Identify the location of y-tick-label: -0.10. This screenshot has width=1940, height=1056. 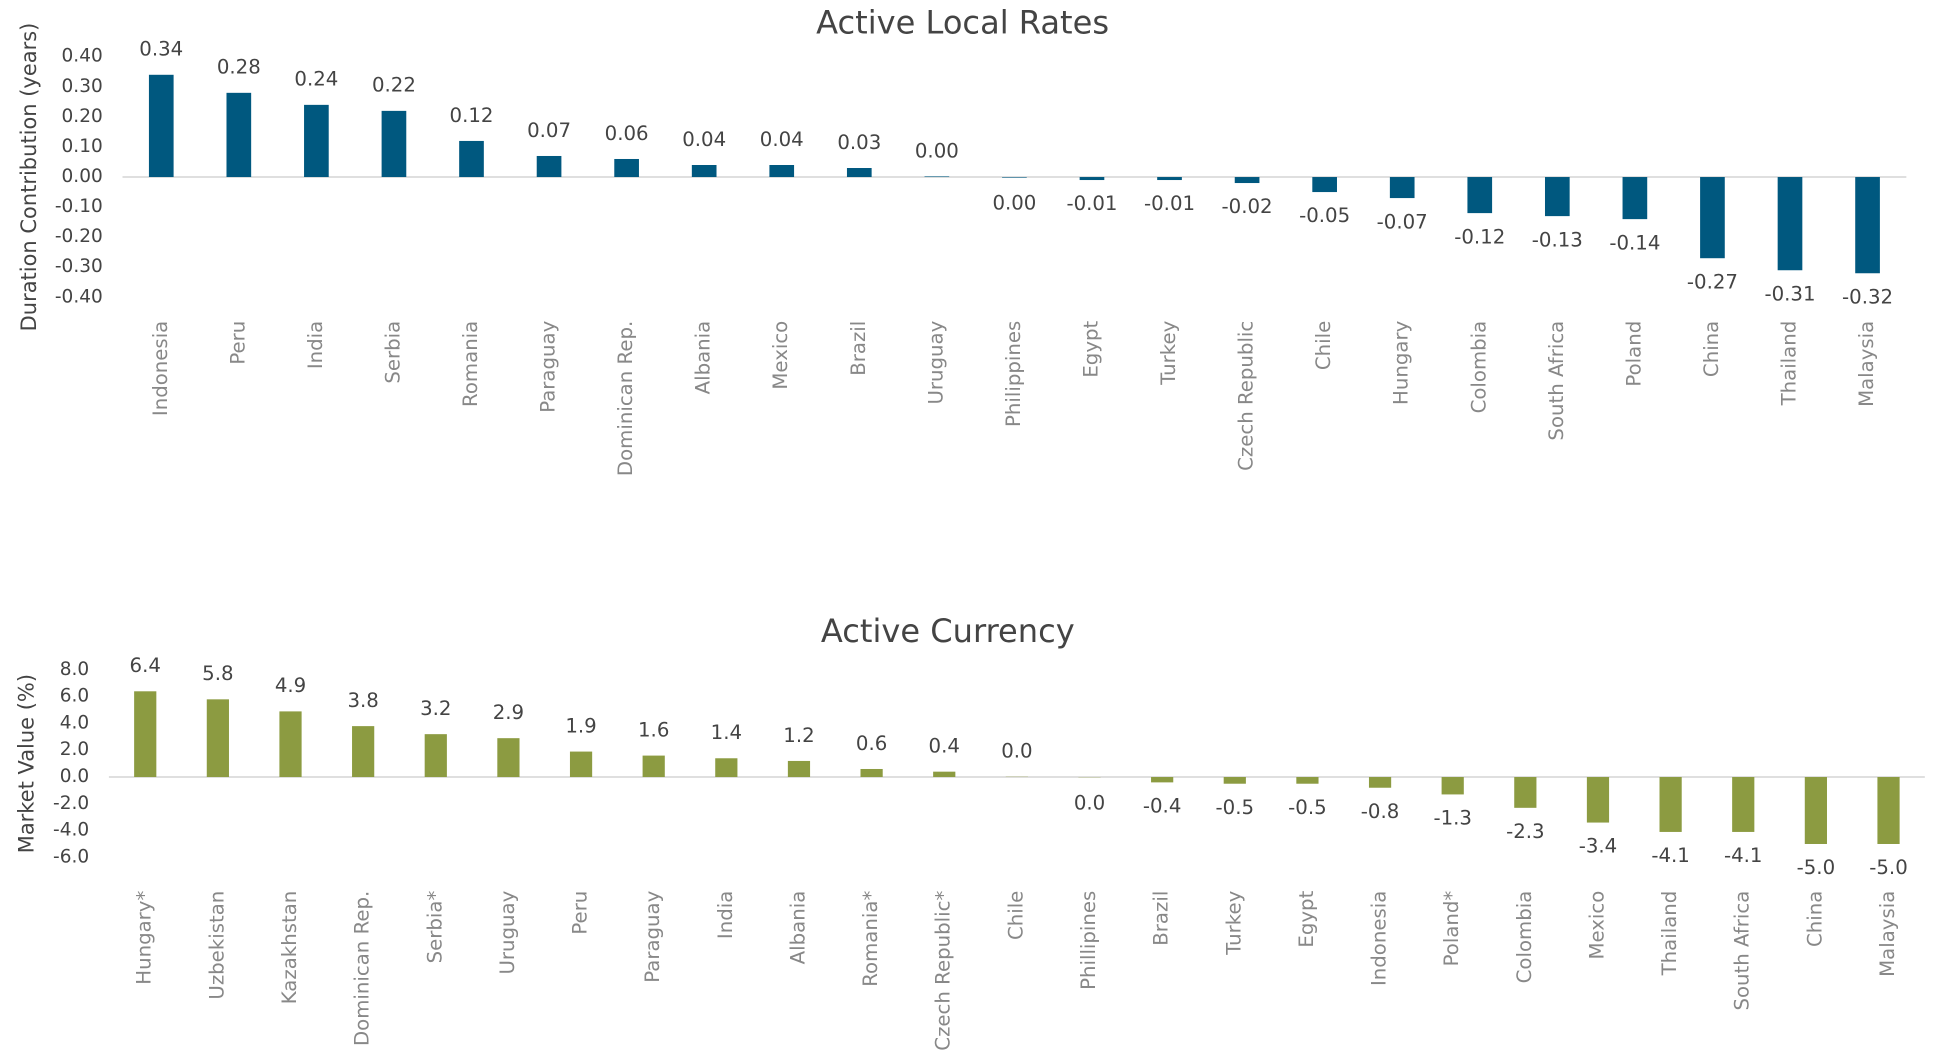
(79, 206).